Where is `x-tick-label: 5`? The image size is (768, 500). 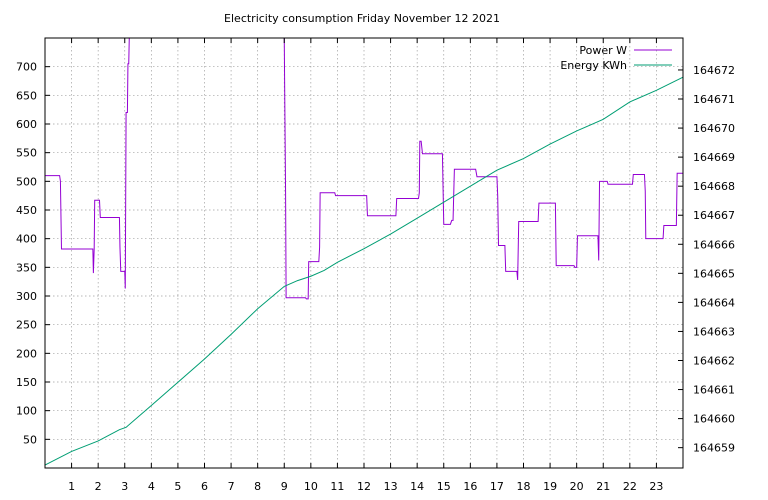
x-tick-label: 5 is located at coordinates (177, 486).